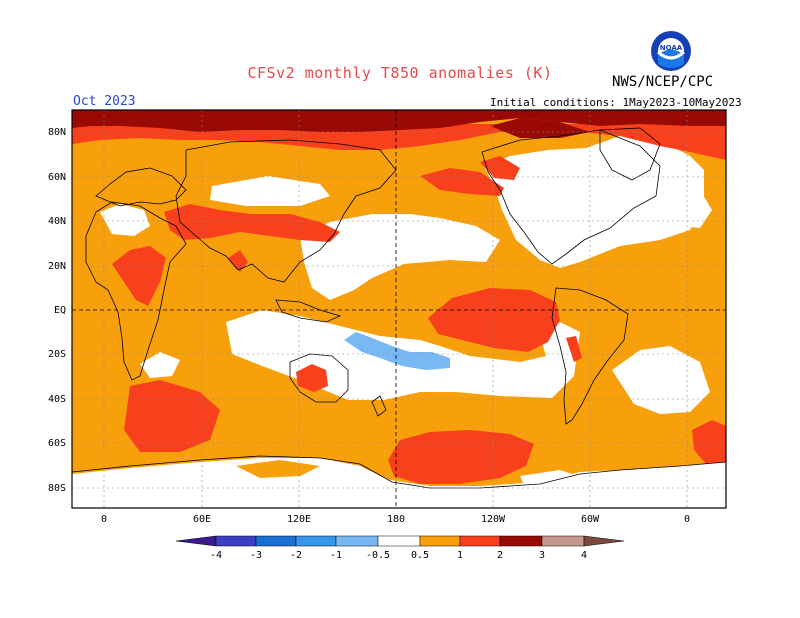 The image size is (800, 618). Describe the element at coordinates (57, 443) in the screenshot. I see `lat-label: 60S` at that location.